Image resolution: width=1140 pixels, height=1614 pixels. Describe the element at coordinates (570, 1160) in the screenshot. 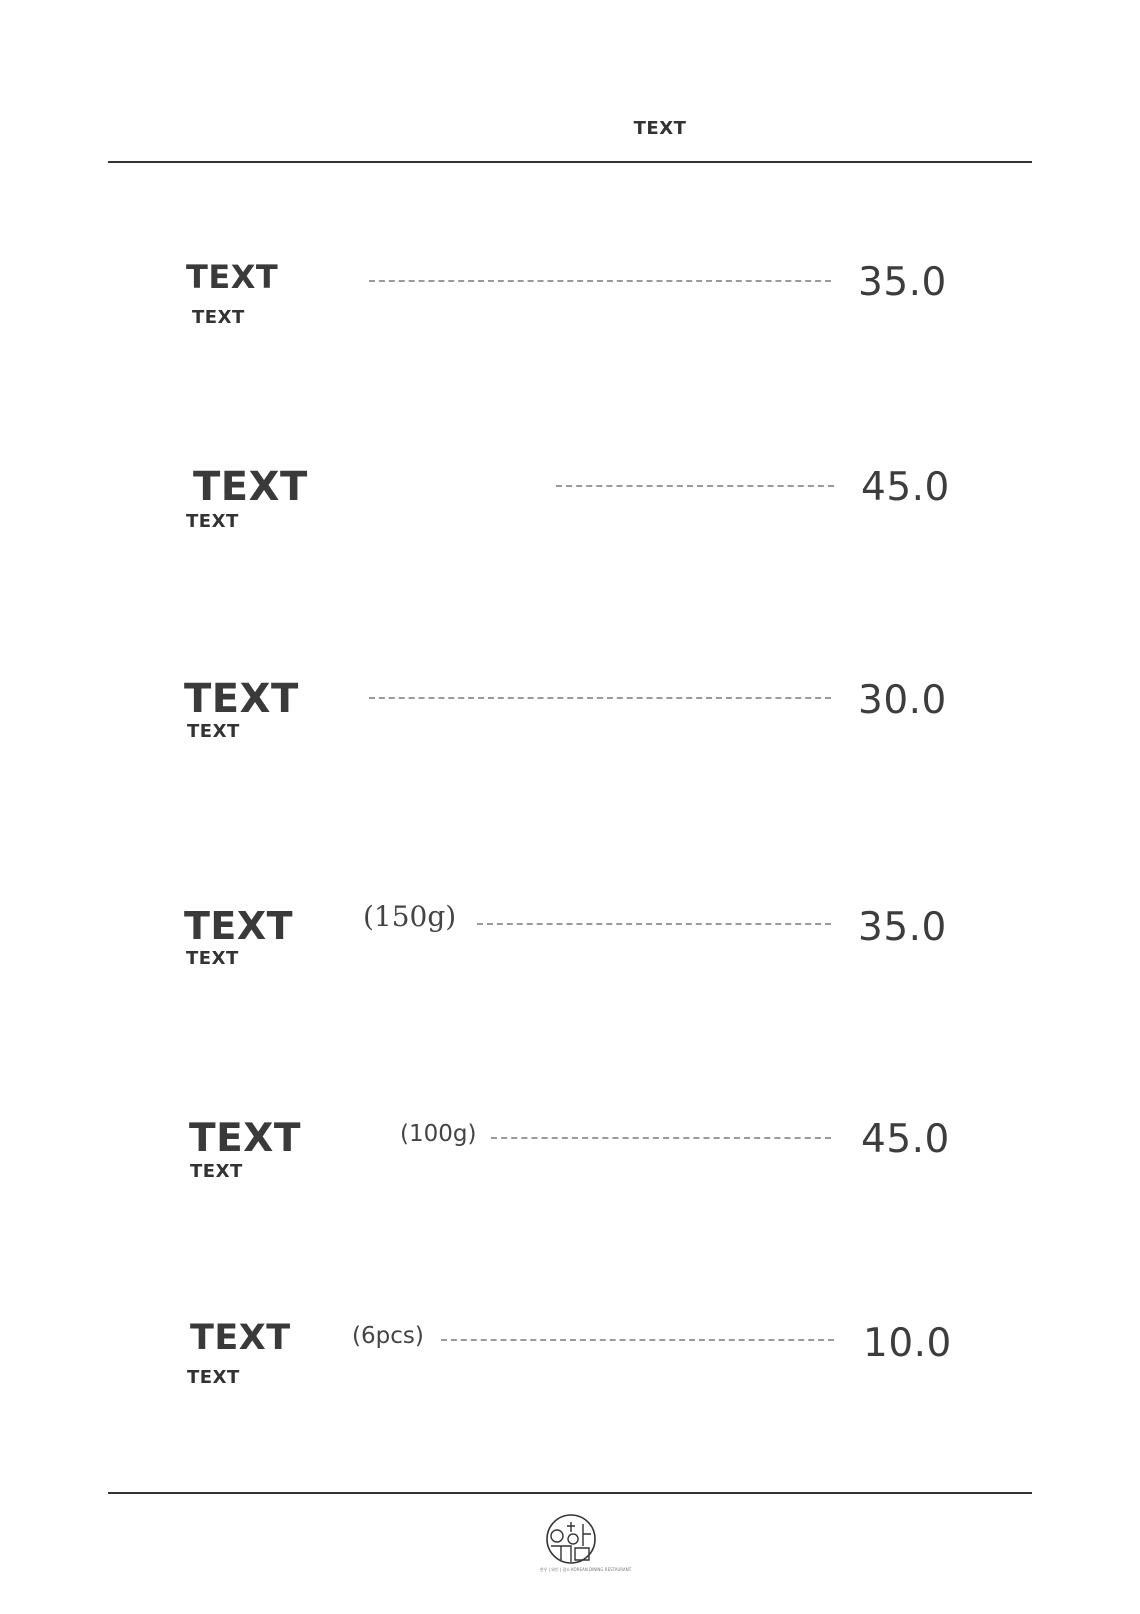

I see `menu-item: TEXT TEXT (100g) 45.0` at that location.